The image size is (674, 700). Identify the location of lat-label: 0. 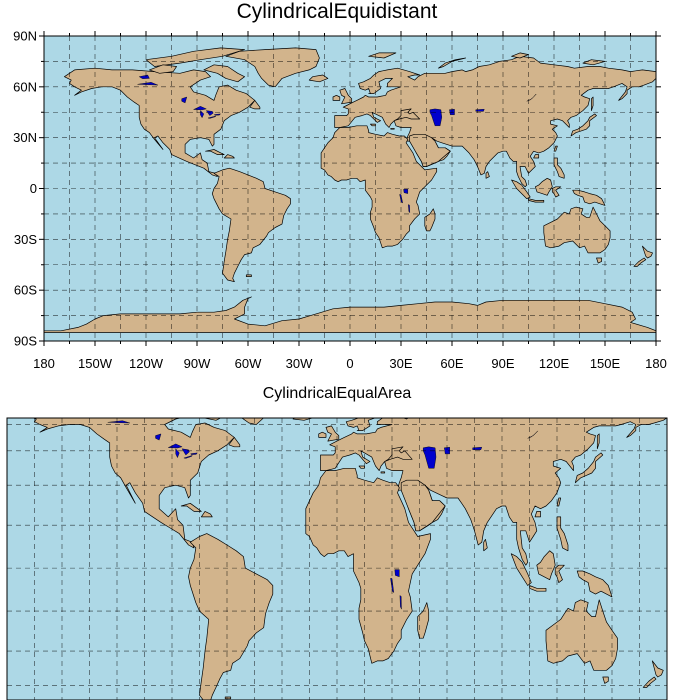
(33, 188).